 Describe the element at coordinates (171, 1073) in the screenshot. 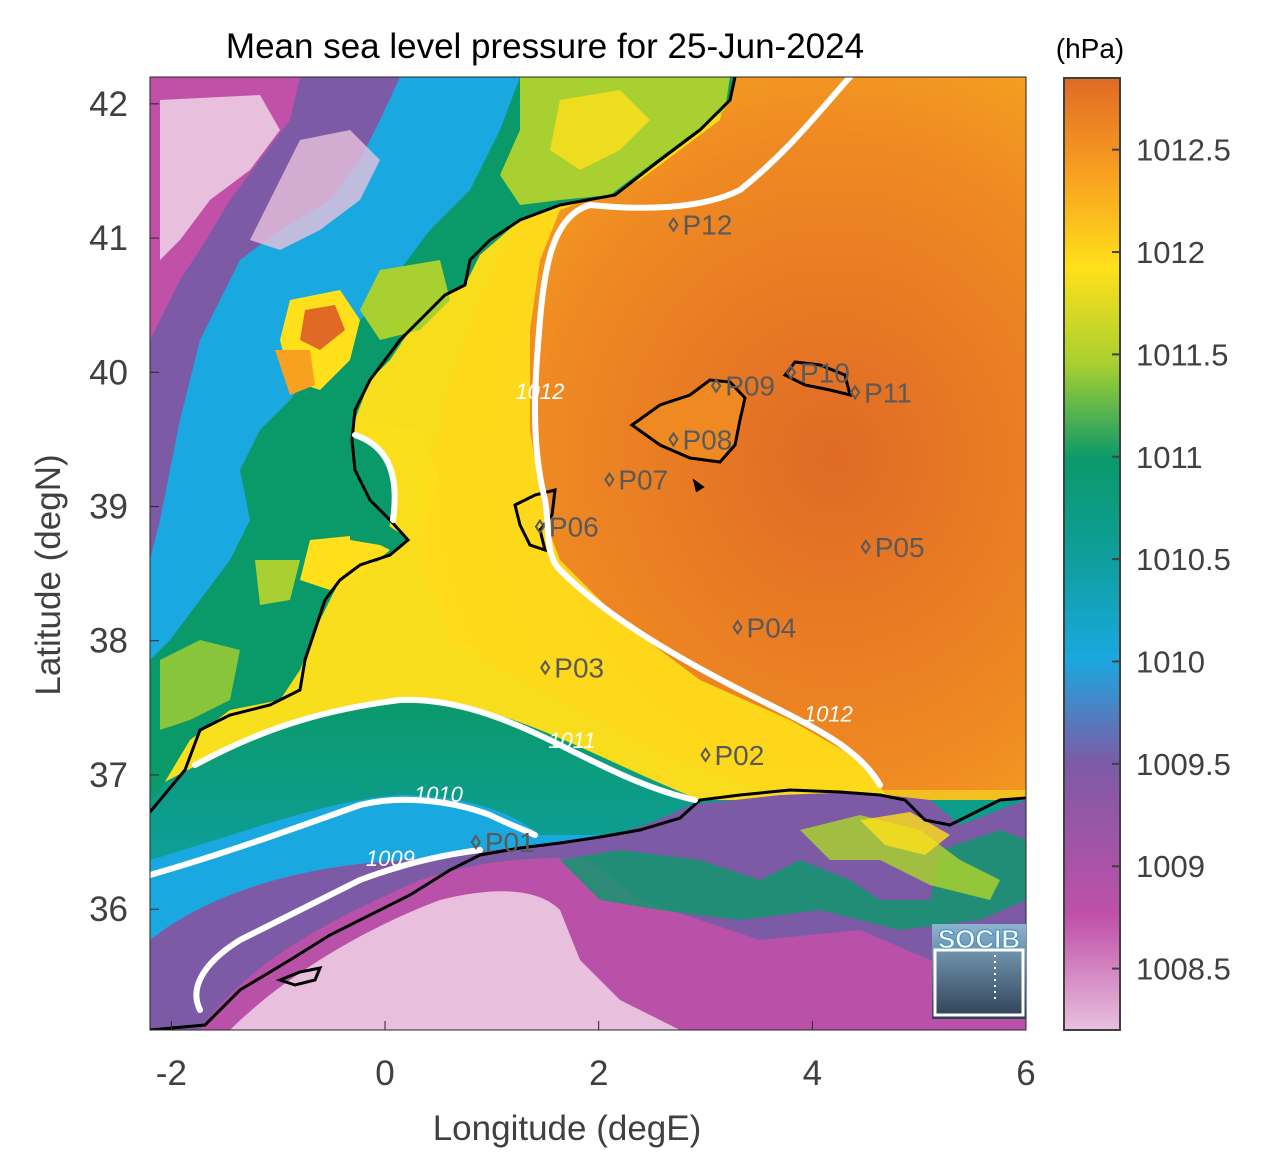

I see `x-tick-label: -2` at that location.